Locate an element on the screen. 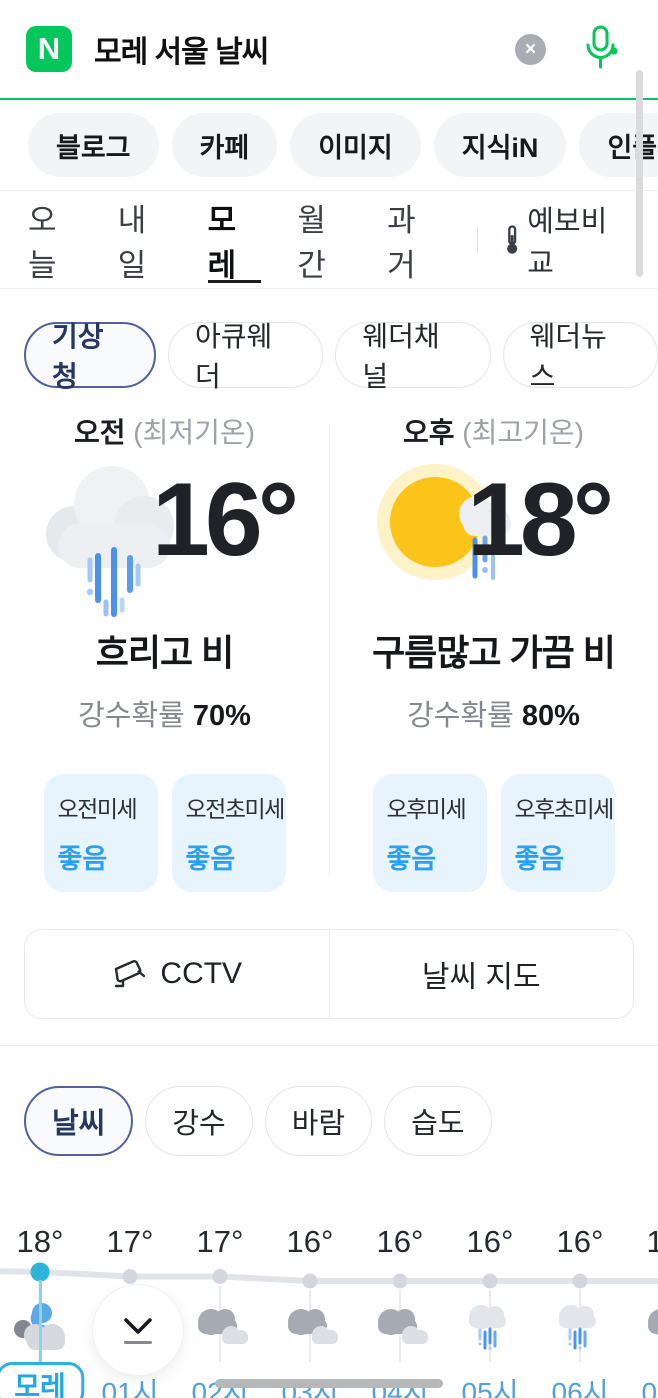 The width and height of the screenshot is (658, 1398). voice-search-icon is located at coordinates (601, 49).